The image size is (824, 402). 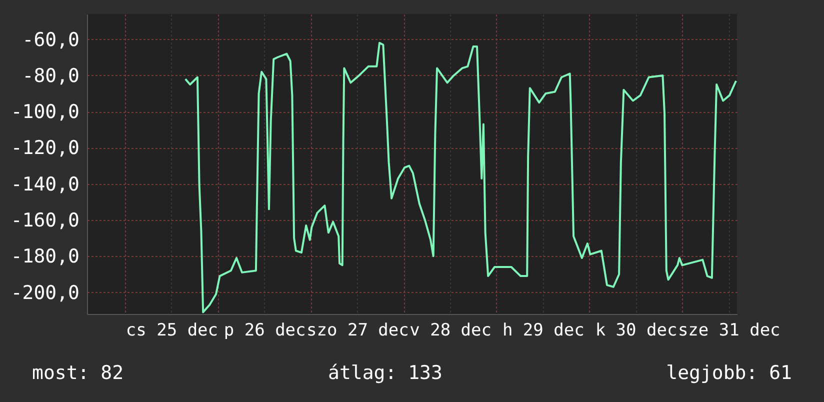 I want to click on x-tick-label: p 26 dec, so click(x=265, y=330).